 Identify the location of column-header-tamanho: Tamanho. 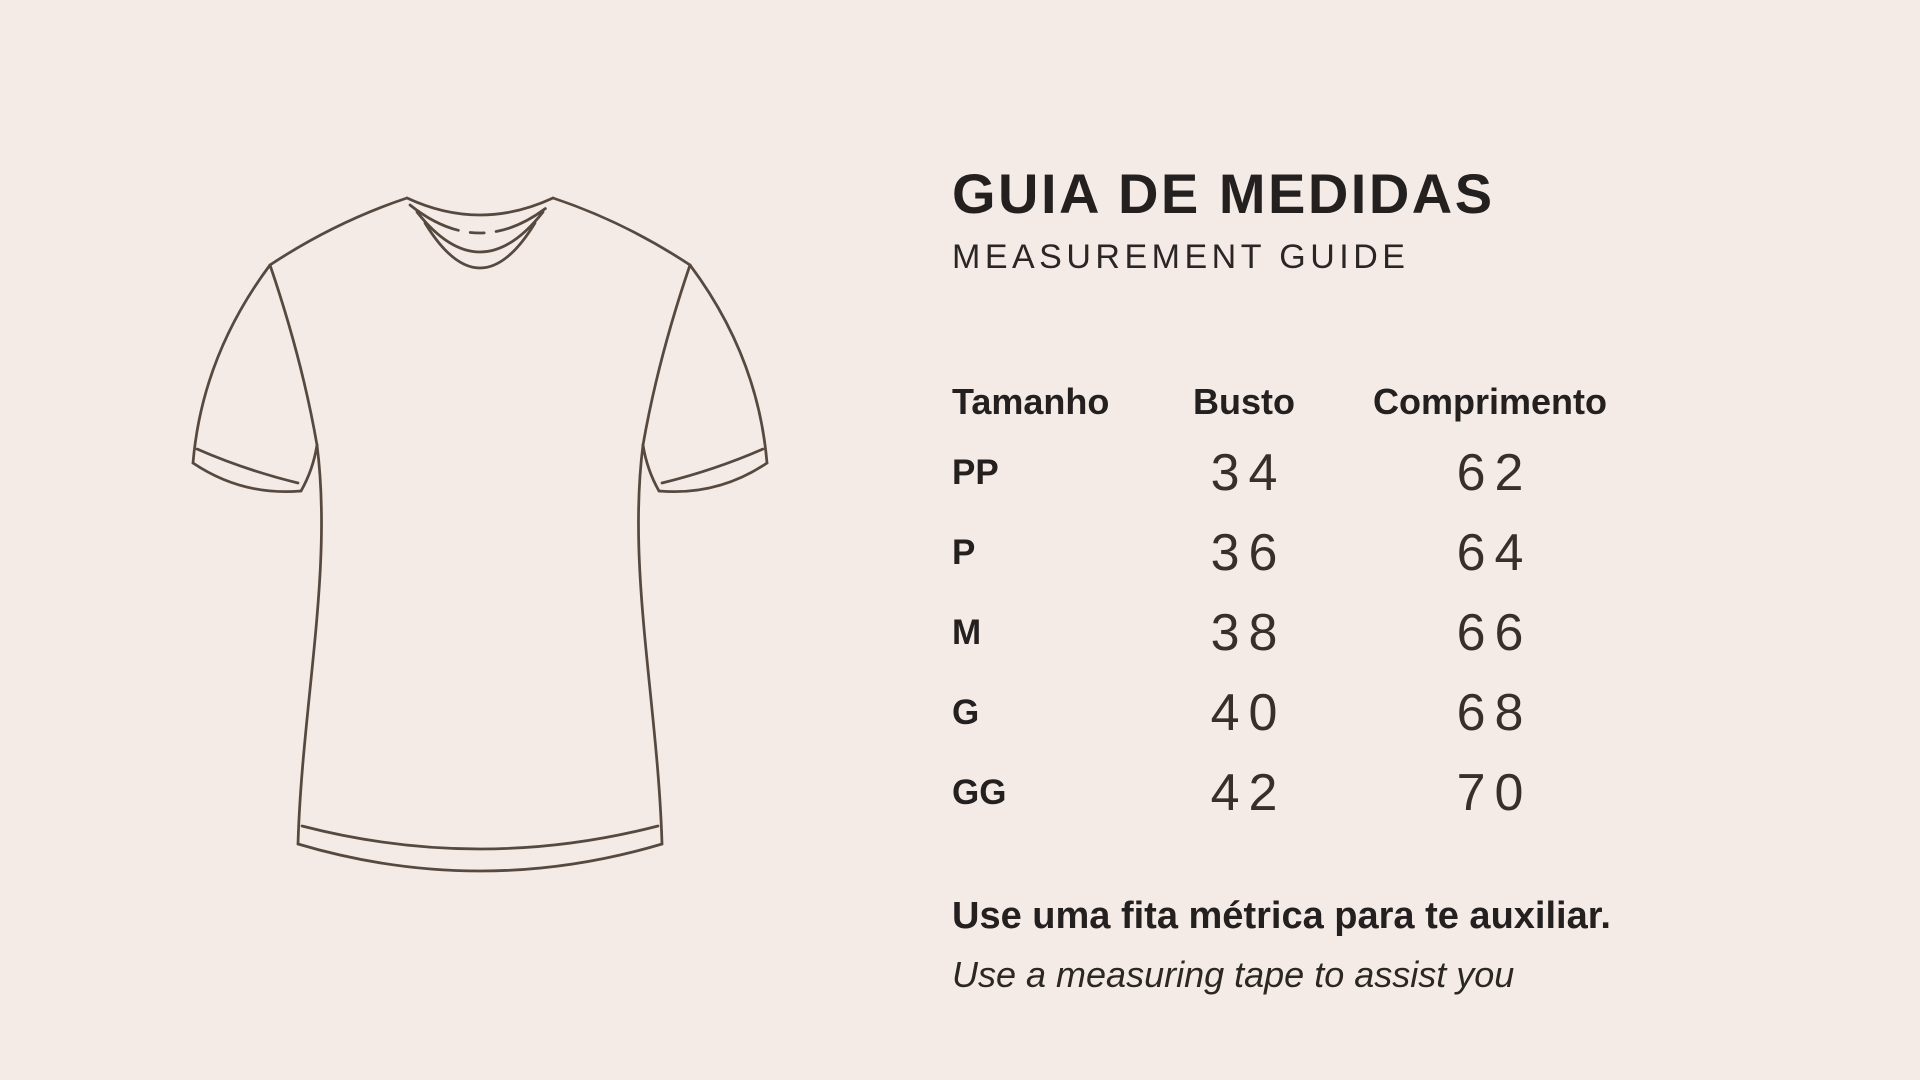
(1031, 401).